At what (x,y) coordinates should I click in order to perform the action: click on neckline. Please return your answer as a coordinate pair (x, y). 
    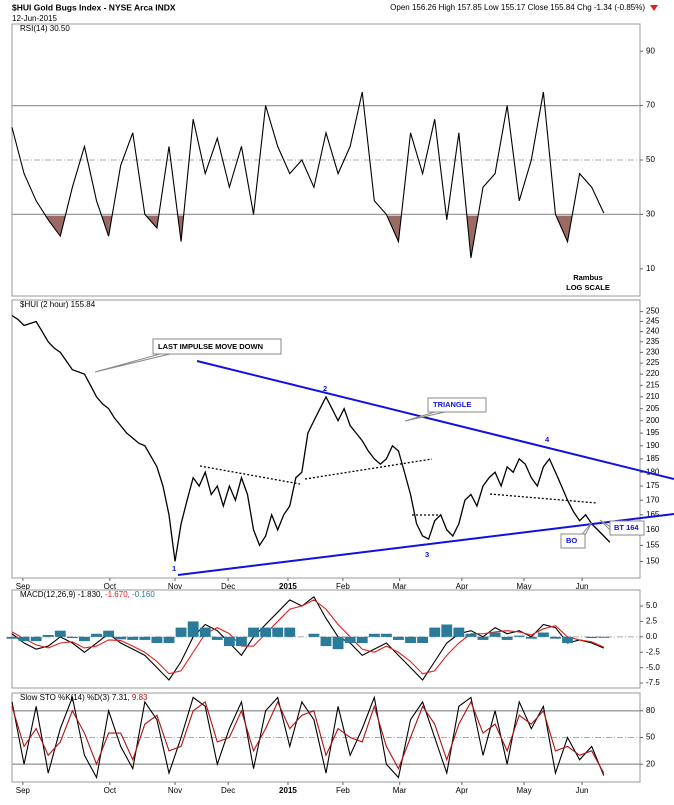
    Looking at the image, I should click on (368, 469).